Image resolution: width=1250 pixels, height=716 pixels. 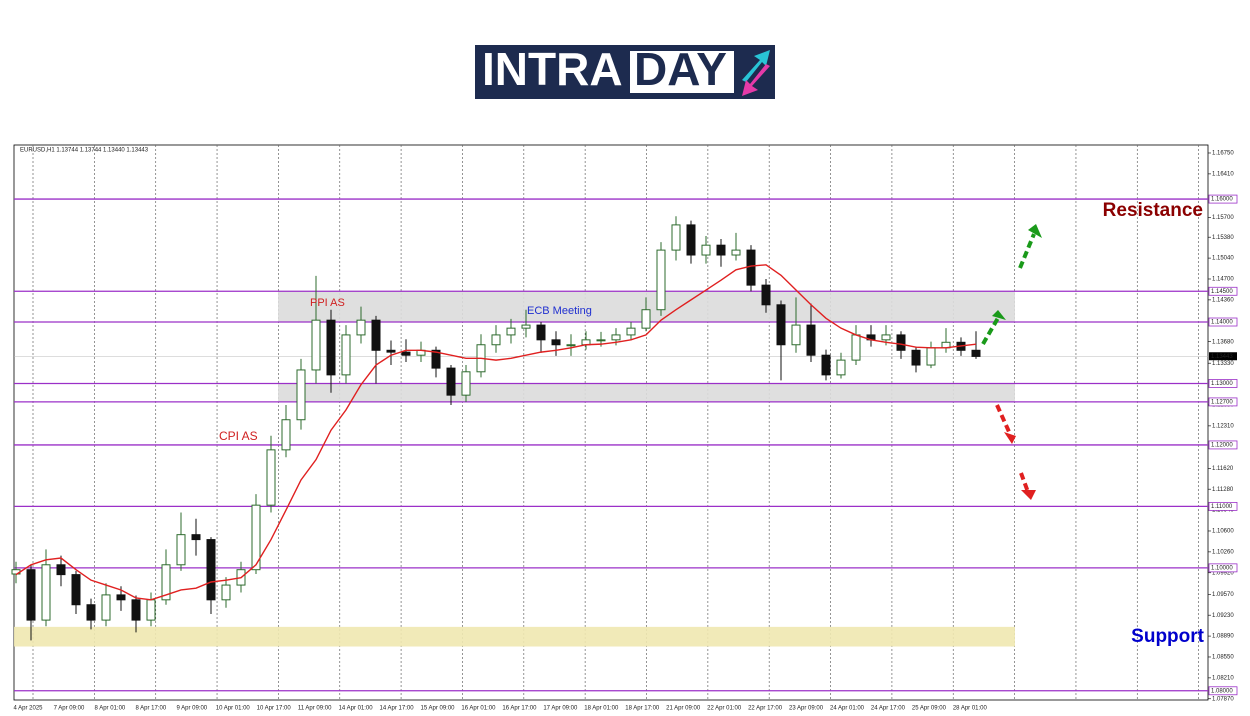 I want to click on y-tick-label: 1.07870, so click(x=1223, y=699).